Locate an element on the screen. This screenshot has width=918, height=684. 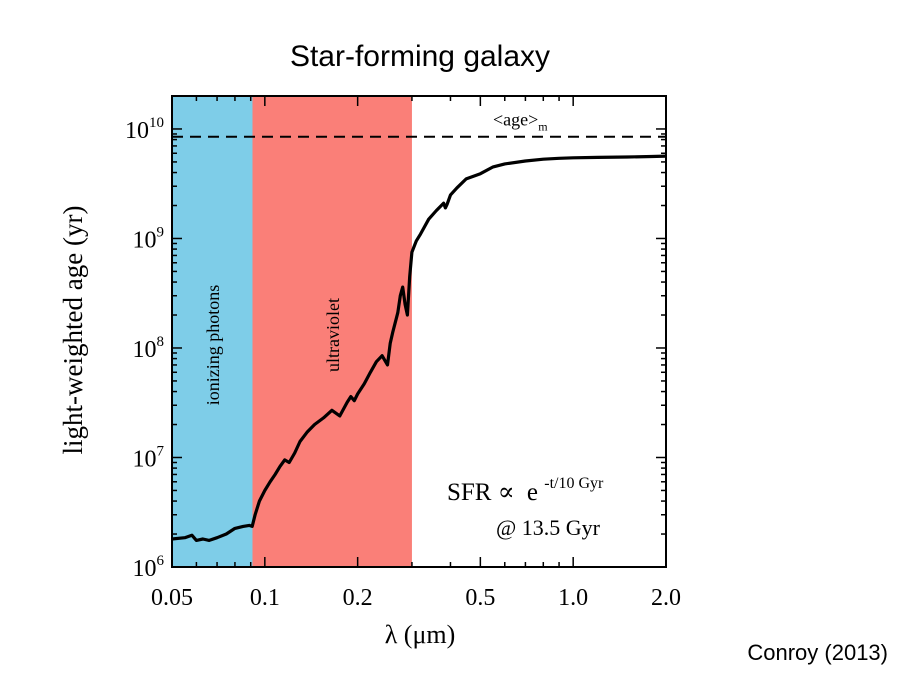
x-tick-label: 0.2 is located at coordinates (358, 598).